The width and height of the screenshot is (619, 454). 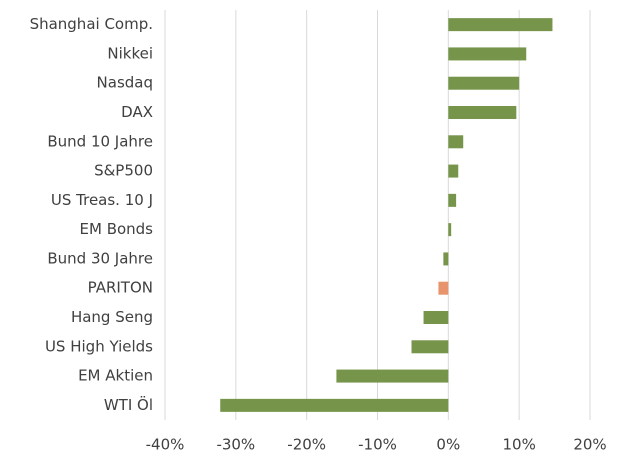 I want to click on y-tick-label: US High Yields, so click(x=99, y=346).